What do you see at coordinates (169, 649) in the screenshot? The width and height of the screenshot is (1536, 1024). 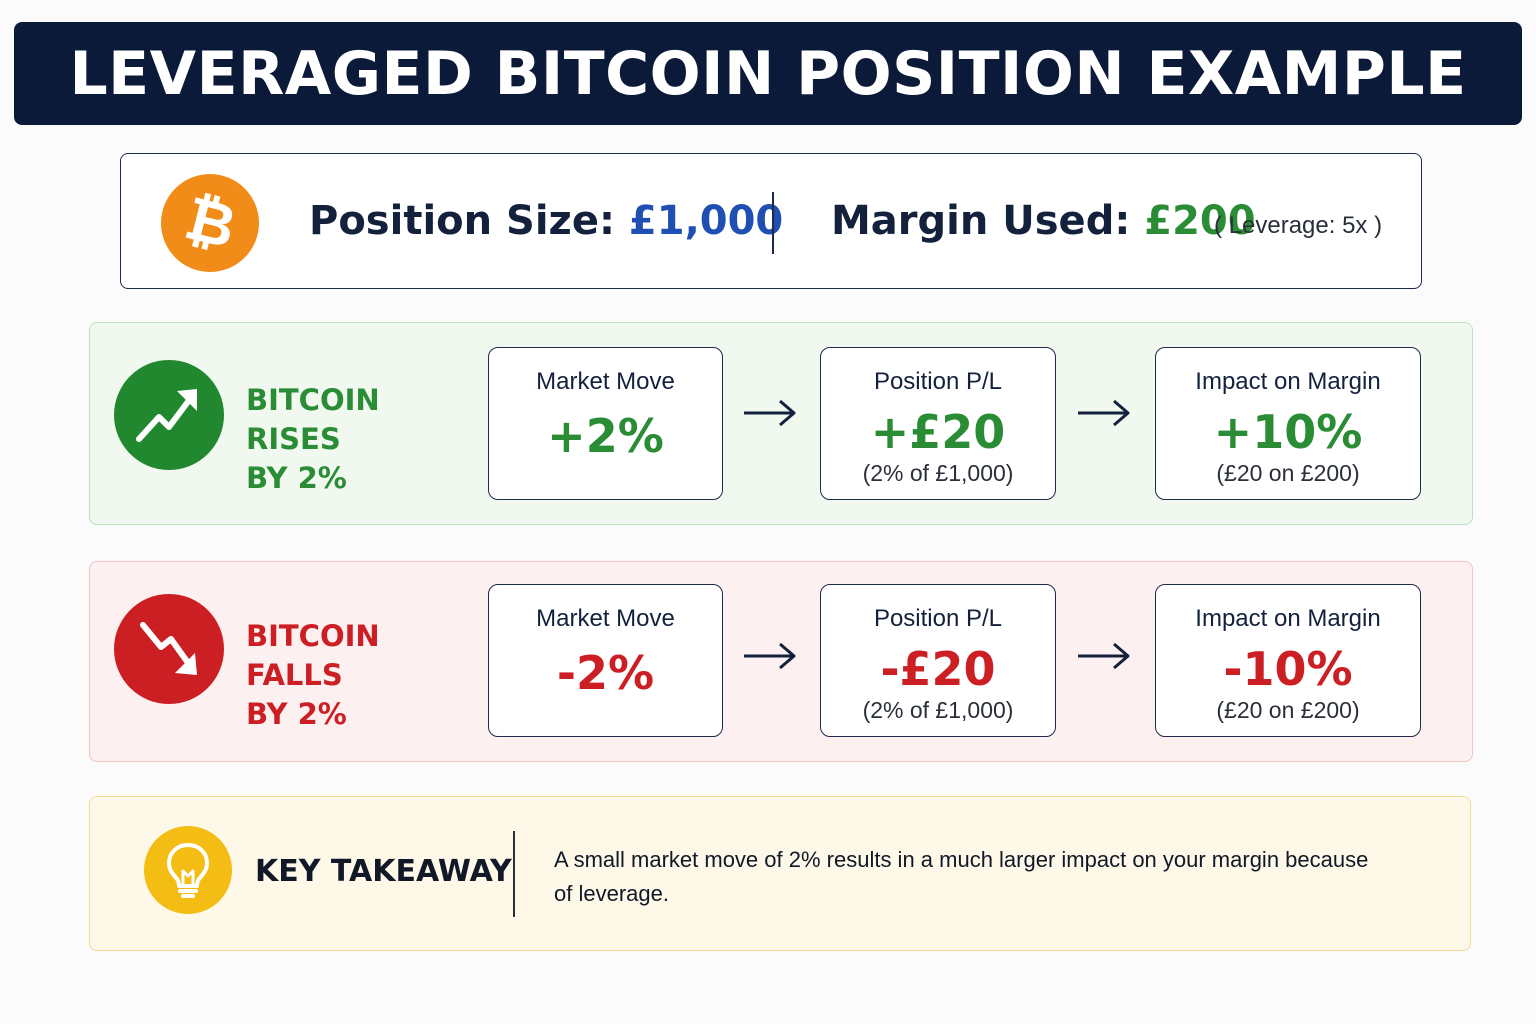 I see `trend-down-icon` at bounding box center [169, 649].